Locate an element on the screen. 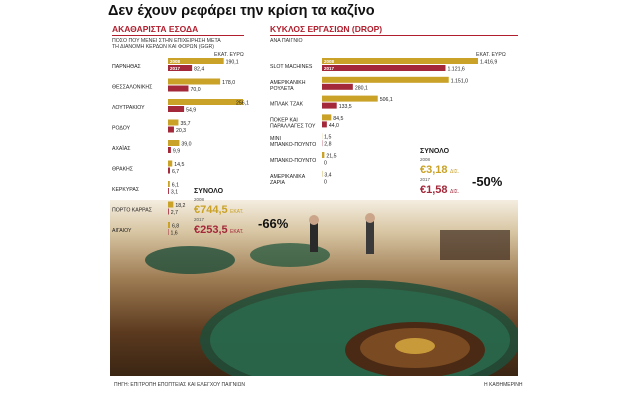 This screenshot has height=400, width=640. category-label: ΜΠΛΑΚ ΤΖΑΚ is located at coordinates (287, 105).